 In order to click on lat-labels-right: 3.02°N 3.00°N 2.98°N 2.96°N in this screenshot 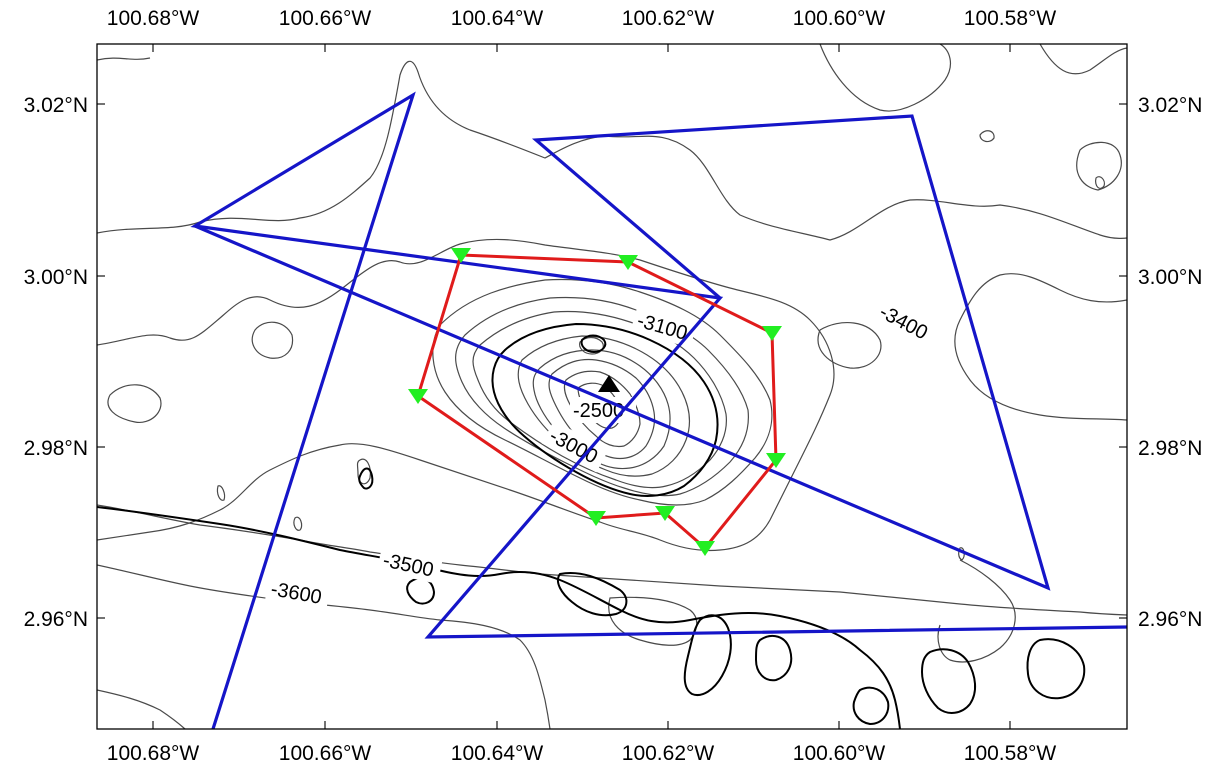, I will do `click(1170, 362)`.